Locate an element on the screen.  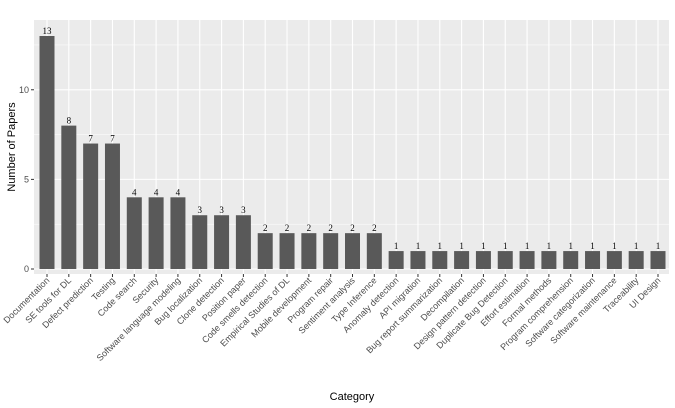
y-axis: 0 5 10 is located at coordinates (26, 179).